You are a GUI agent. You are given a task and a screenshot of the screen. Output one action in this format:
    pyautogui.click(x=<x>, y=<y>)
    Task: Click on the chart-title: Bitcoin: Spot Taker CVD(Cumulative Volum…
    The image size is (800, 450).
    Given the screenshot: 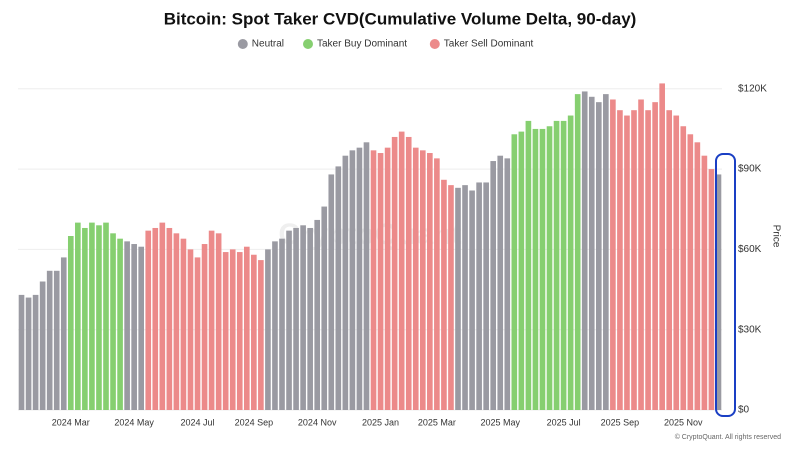 What is the action you would take?
    pyautogui.click(x=400, y=18)
    